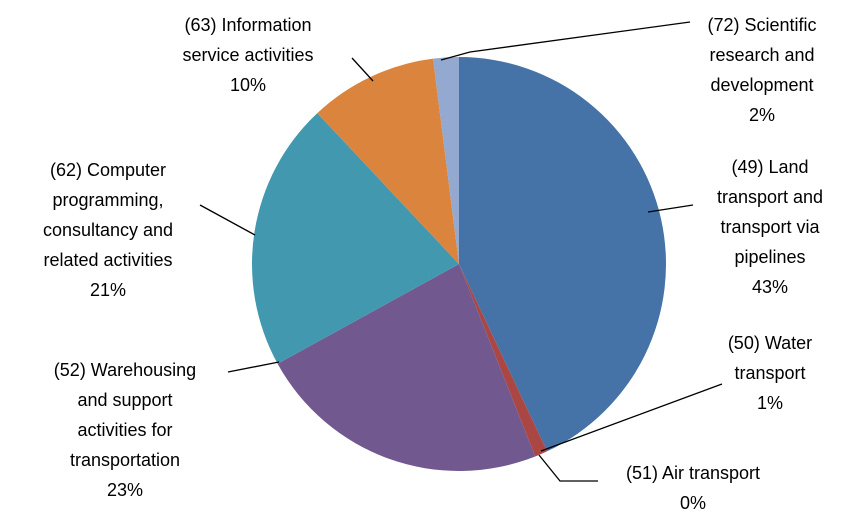 The height and width of the screenshot is (514, 859). What do you see at coordinates (769, 403) in the screenshot?
I see `percent-label: 1%` at bounding box center [769, 403].